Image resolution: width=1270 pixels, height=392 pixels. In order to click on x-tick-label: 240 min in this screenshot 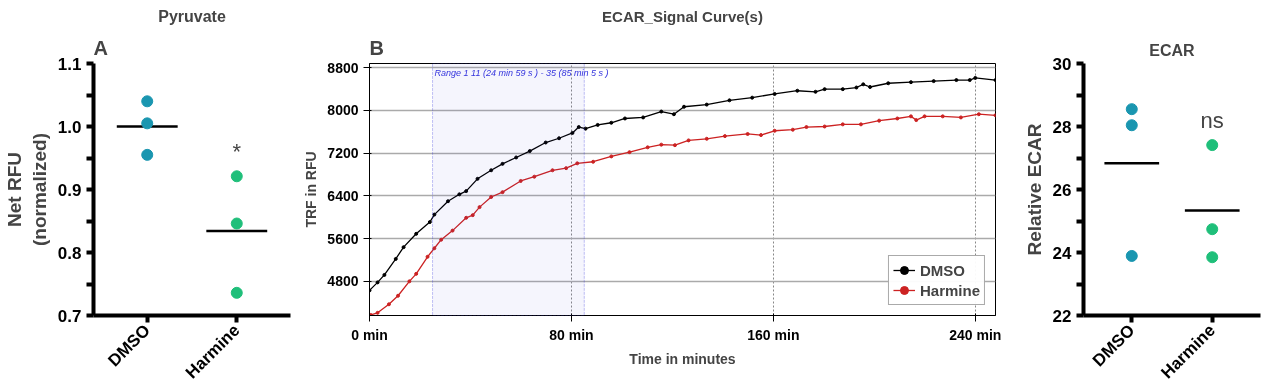, I will do `click(975, 334)`.